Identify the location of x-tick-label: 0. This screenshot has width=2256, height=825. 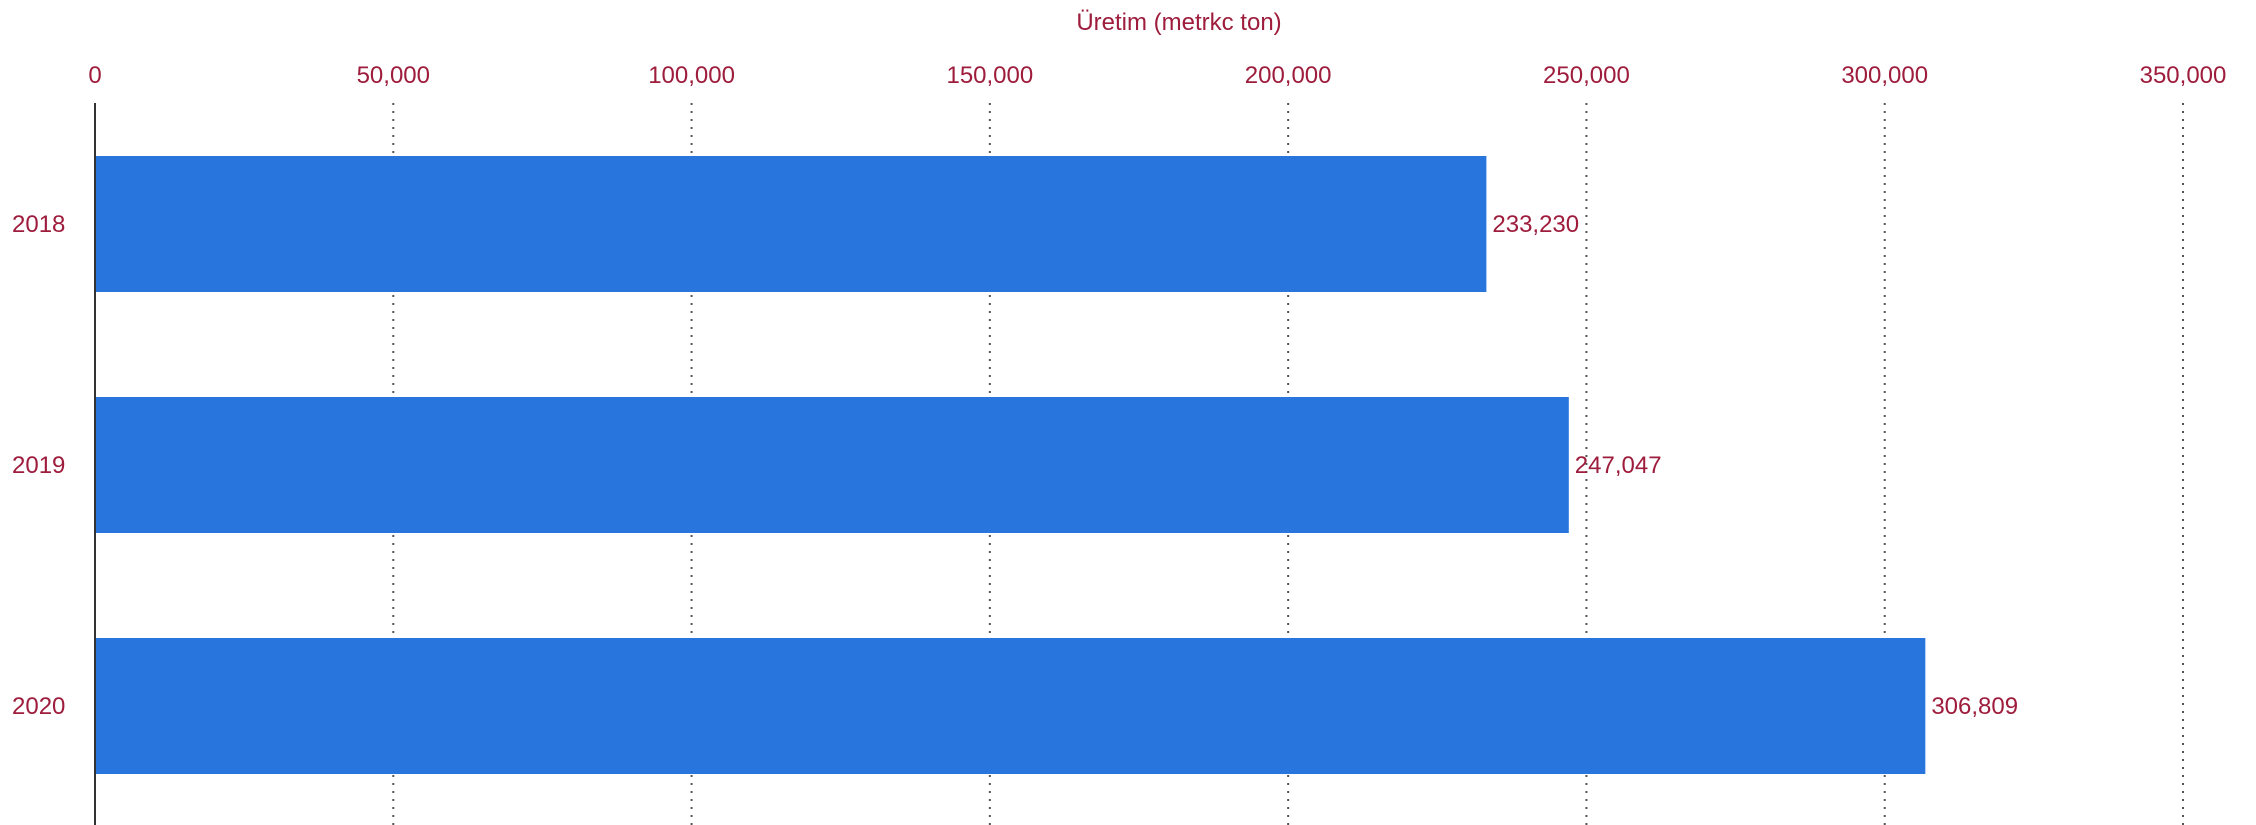
(94, 75).